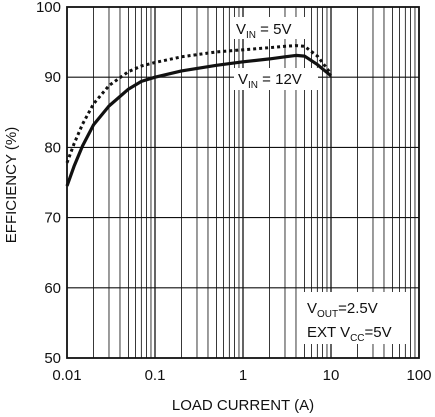 This screenshot has height=417, width=435. I want to click on x-tick-label: 0.01, so click(66, 375).